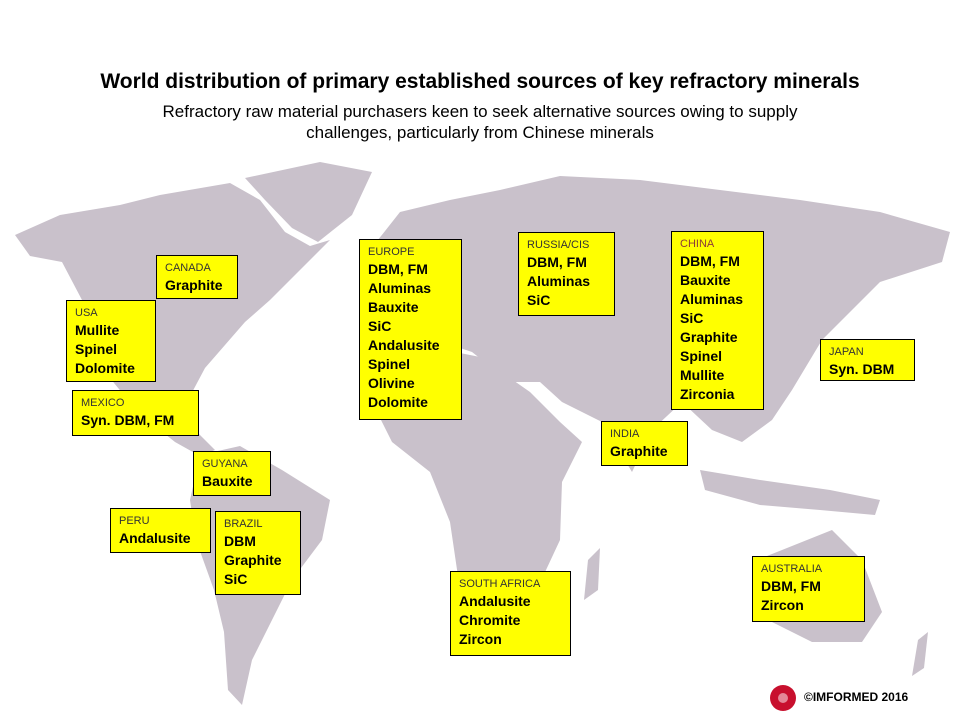  What do you see at coordinates (103, 403) in the screenshot?
I see `region-name: MEXICO` at bounding box center [103, 403].